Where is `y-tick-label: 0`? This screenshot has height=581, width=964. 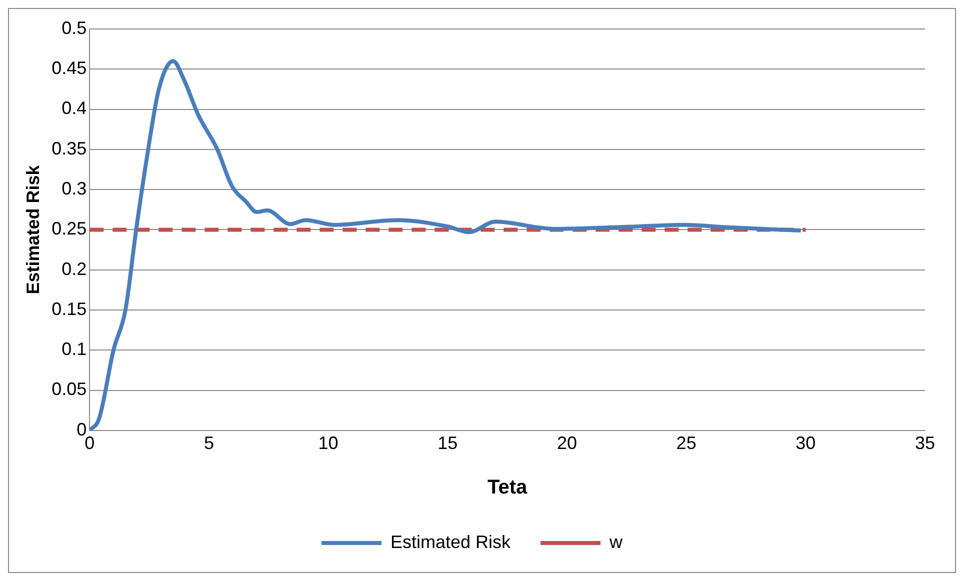
y-tick-label: 0 is located at coordinates (81, 429).